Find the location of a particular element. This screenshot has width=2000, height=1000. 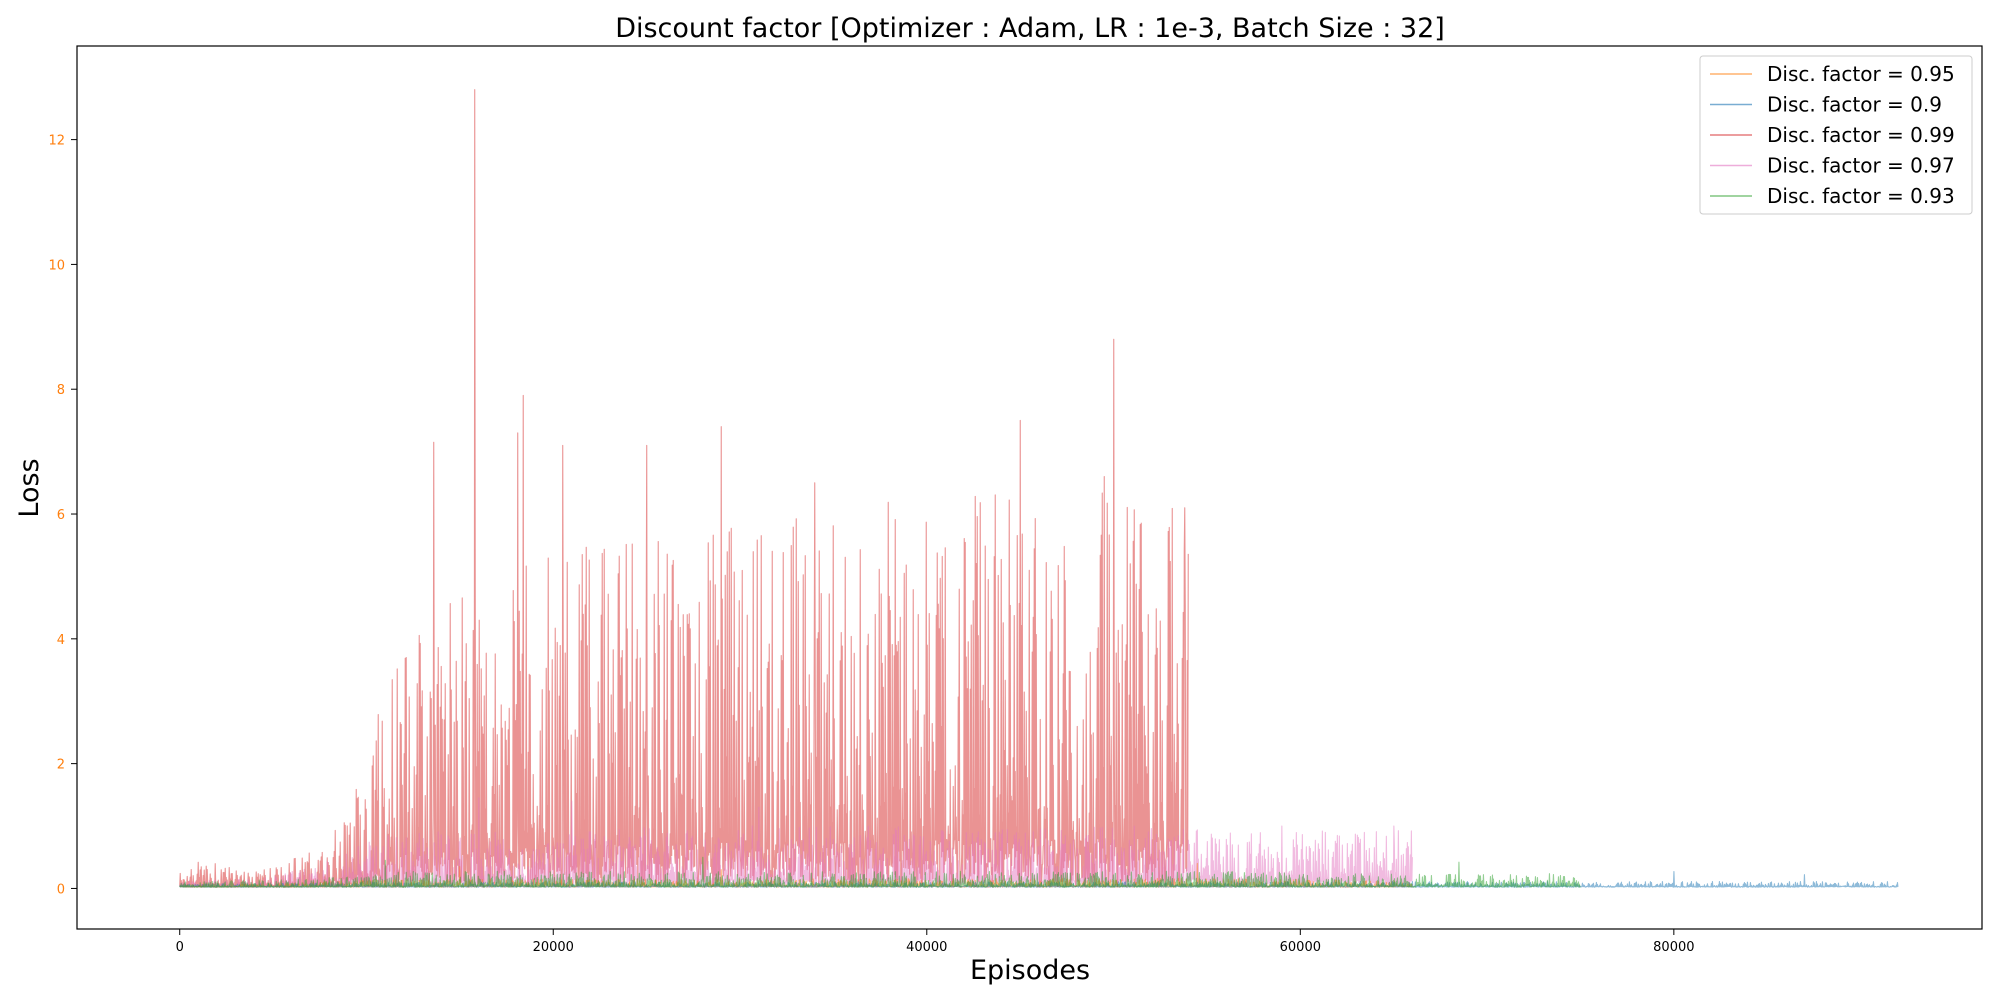

y-axis-label: Loss is located at coordinates (29, 487).